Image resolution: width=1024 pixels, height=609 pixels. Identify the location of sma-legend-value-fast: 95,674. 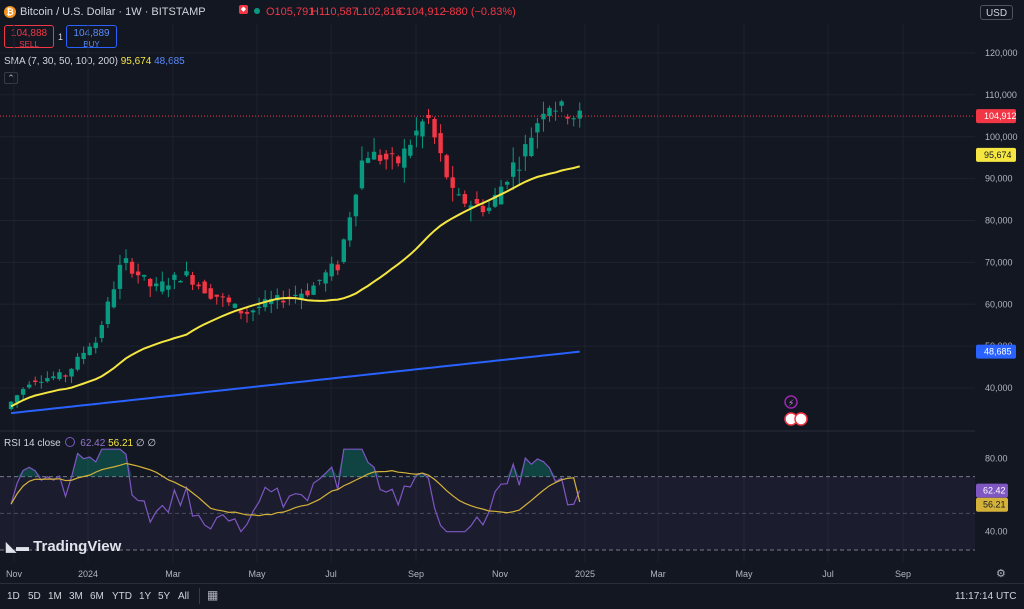
(136, 61).